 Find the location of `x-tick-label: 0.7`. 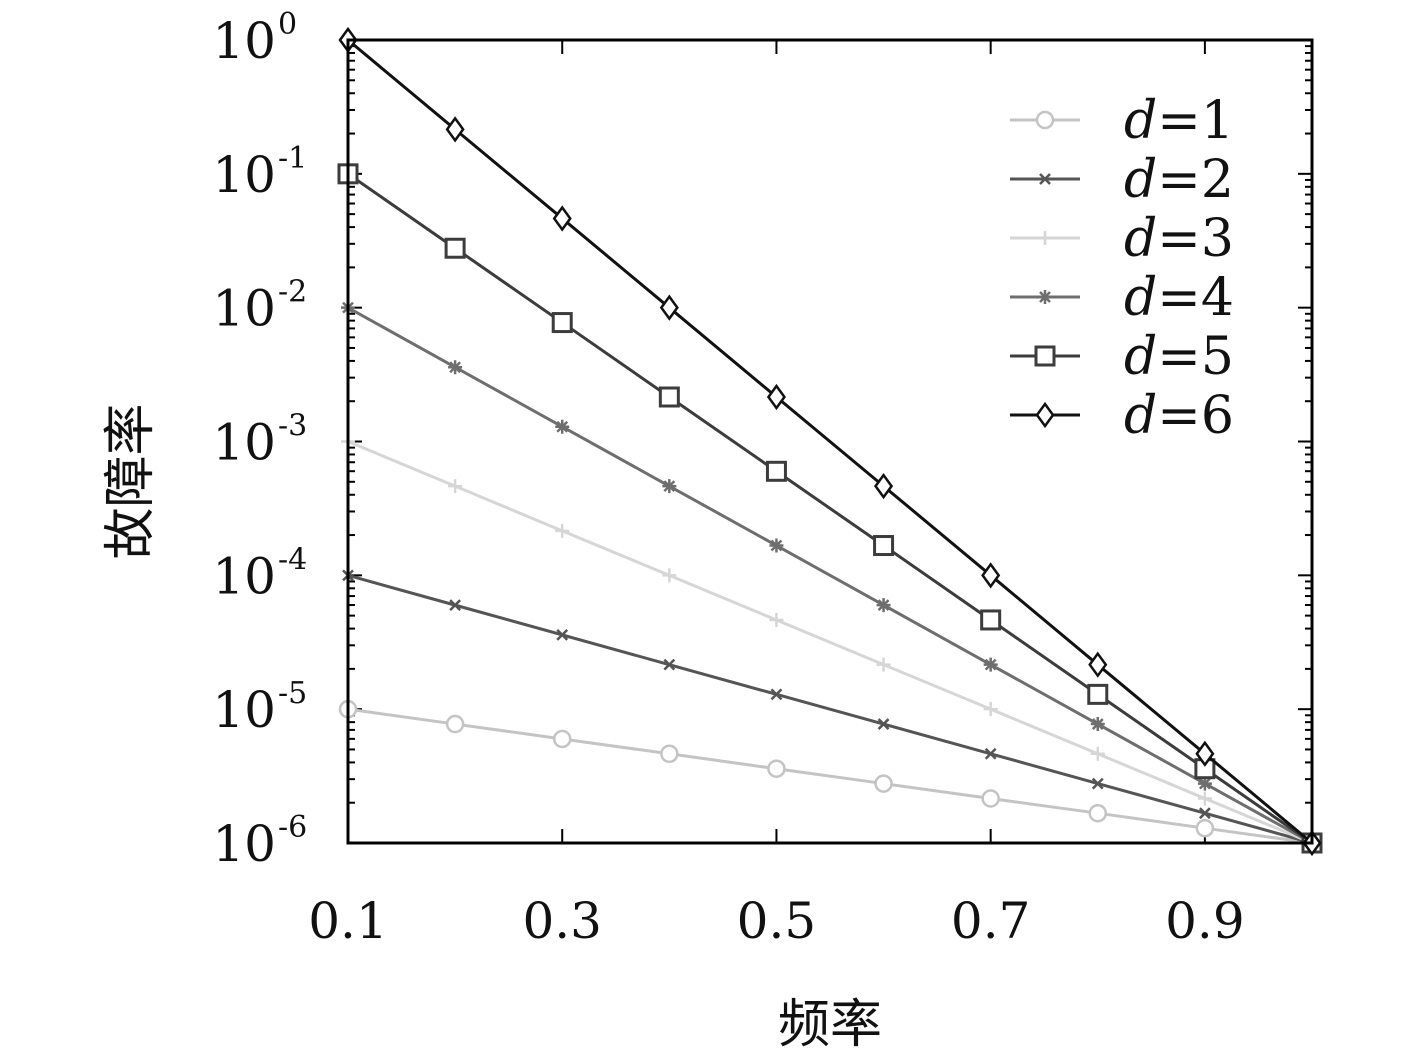

x-tick-label: 0.7 is located at coordinates (991, 921).